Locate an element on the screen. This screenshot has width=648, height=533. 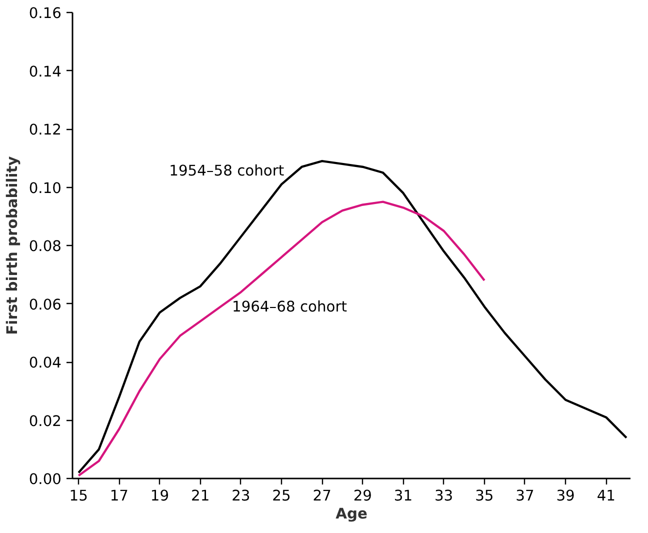
x-tick-label: 23 is located at coordinates (241, 496).